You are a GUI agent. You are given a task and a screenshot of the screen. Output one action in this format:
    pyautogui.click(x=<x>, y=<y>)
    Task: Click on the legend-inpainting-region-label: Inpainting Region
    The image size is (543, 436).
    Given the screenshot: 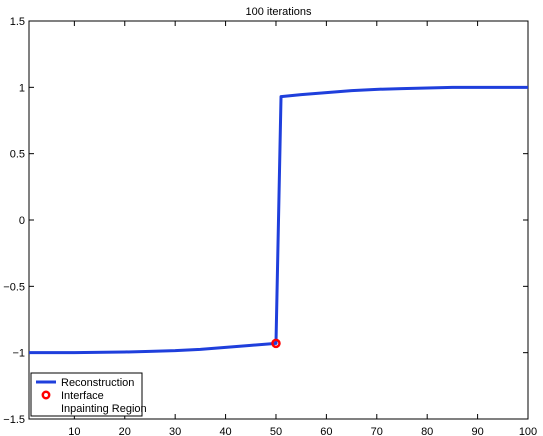 What is the action you would take?
    pyautogui.click(x=104, y=409)
    